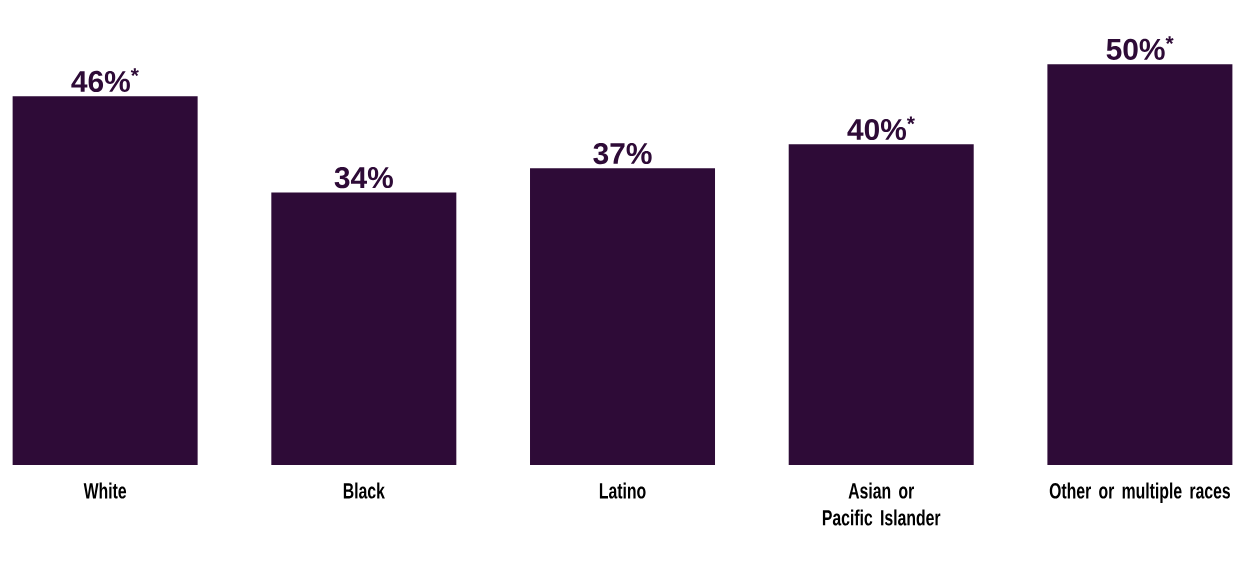  I want to click on x-tick-label: Asian or Pacific Islander, so click(881, 504).